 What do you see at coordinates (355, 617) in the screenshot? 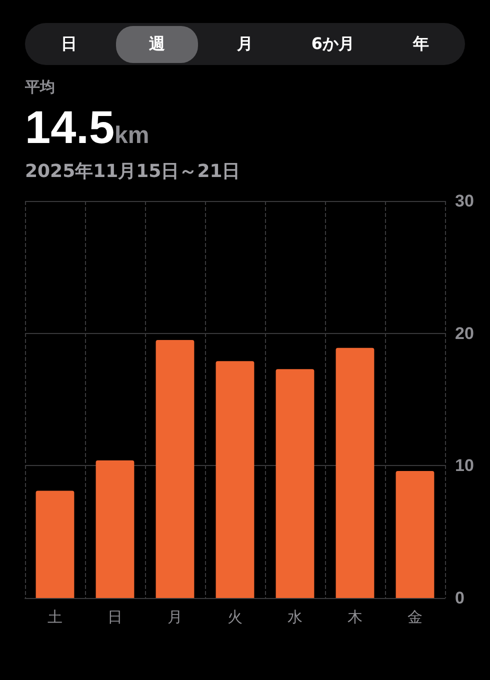
I see `x-tick-label: 木` at bounding box center [355, 617].